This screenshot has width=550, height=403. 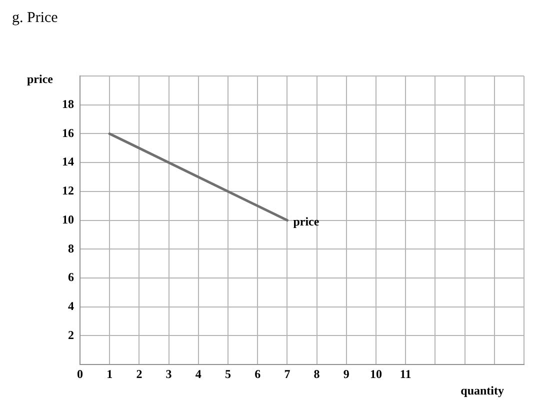 What do you see at coordinates (68, 219) in the screenshot?
I see `y-tick-label: 10` at bounding box center [68, 219].